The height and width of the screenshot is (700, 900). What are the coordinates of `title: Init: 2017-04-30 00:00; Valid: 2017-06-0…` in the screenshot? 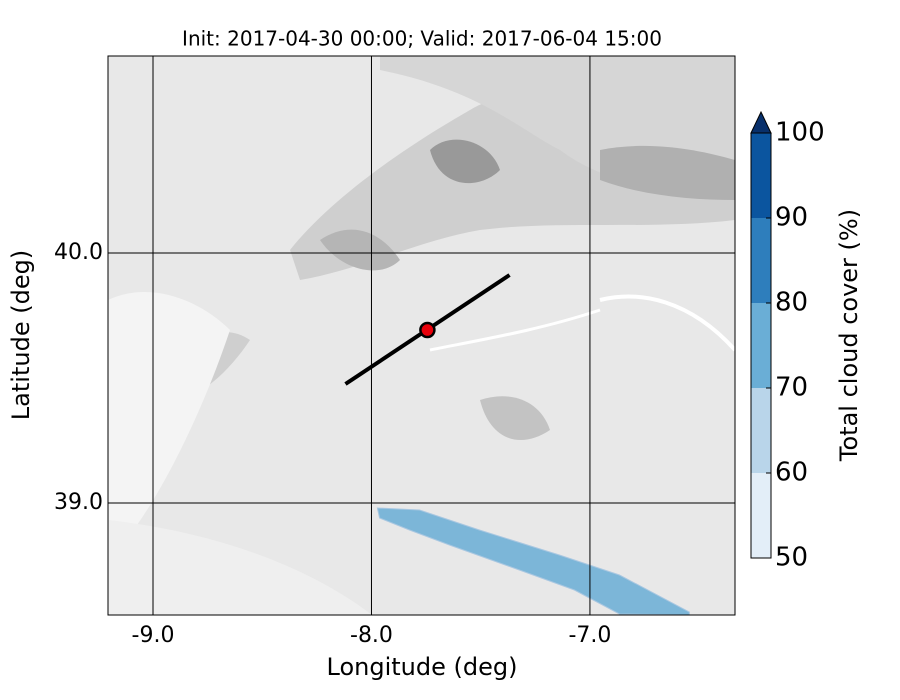 It's located at (422, 39).